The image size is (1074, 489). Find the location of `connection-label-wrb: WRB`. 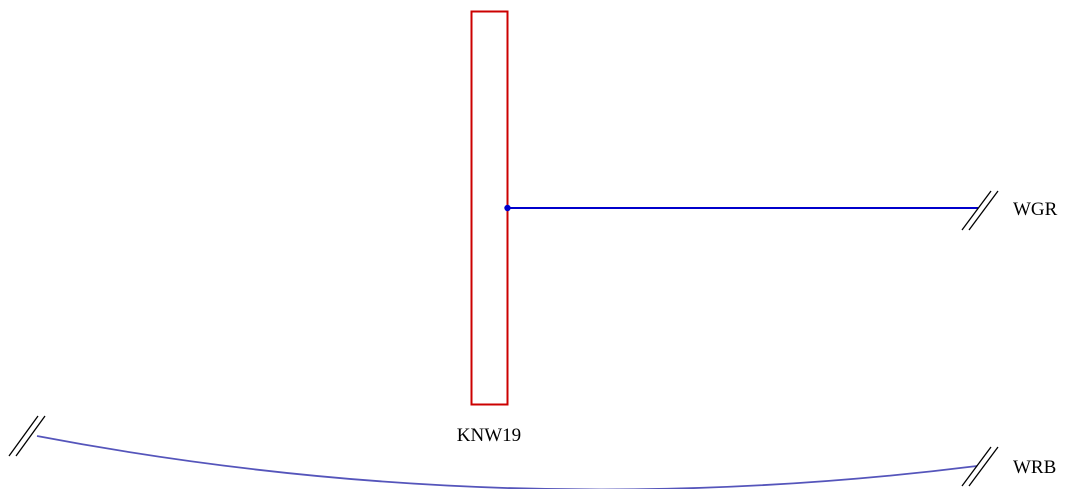

connection-label-wrb: WRB is located at coordinates (1034, 467).